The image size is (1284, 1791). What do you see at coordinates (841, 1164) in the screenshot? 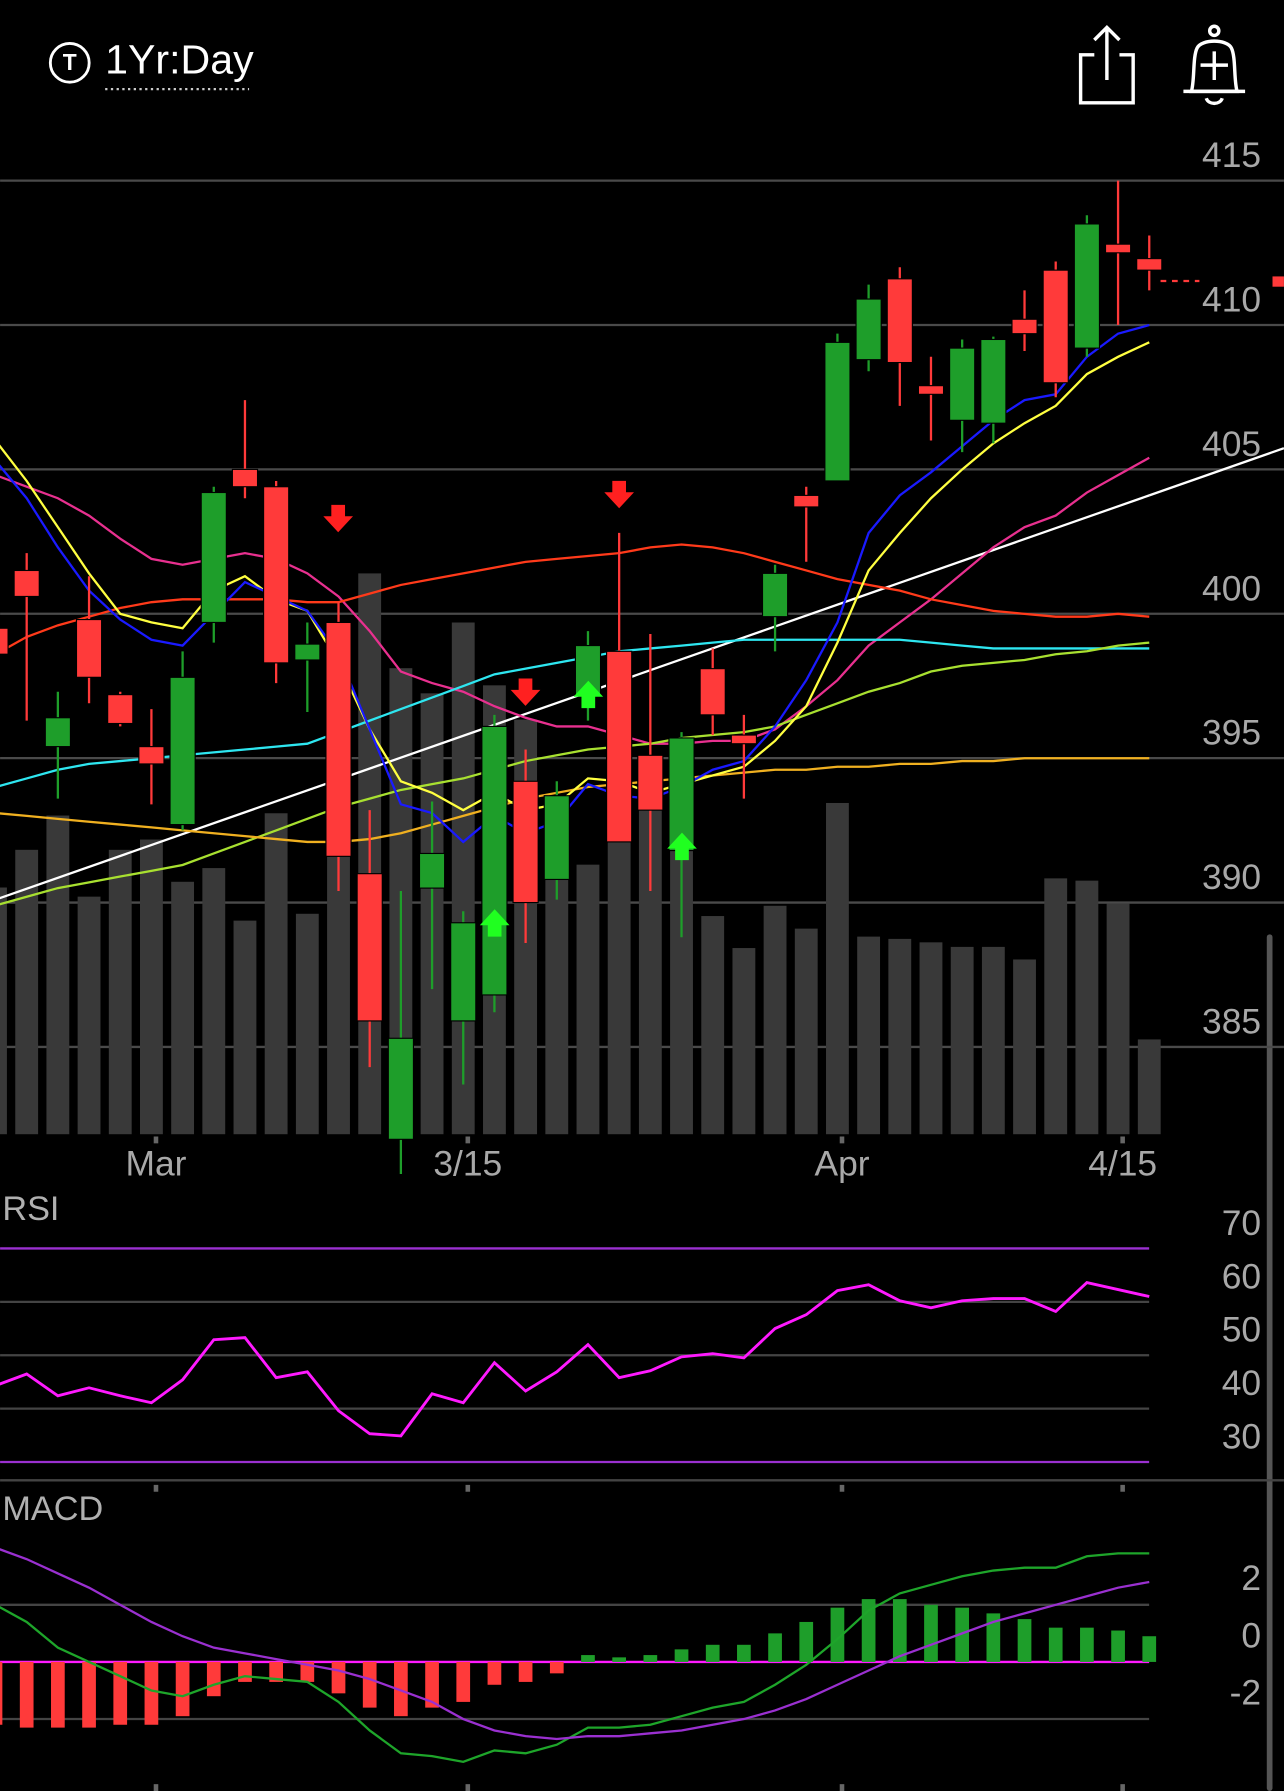
I see `x-tick-label: Apr` at bounding box center [841, 1164].